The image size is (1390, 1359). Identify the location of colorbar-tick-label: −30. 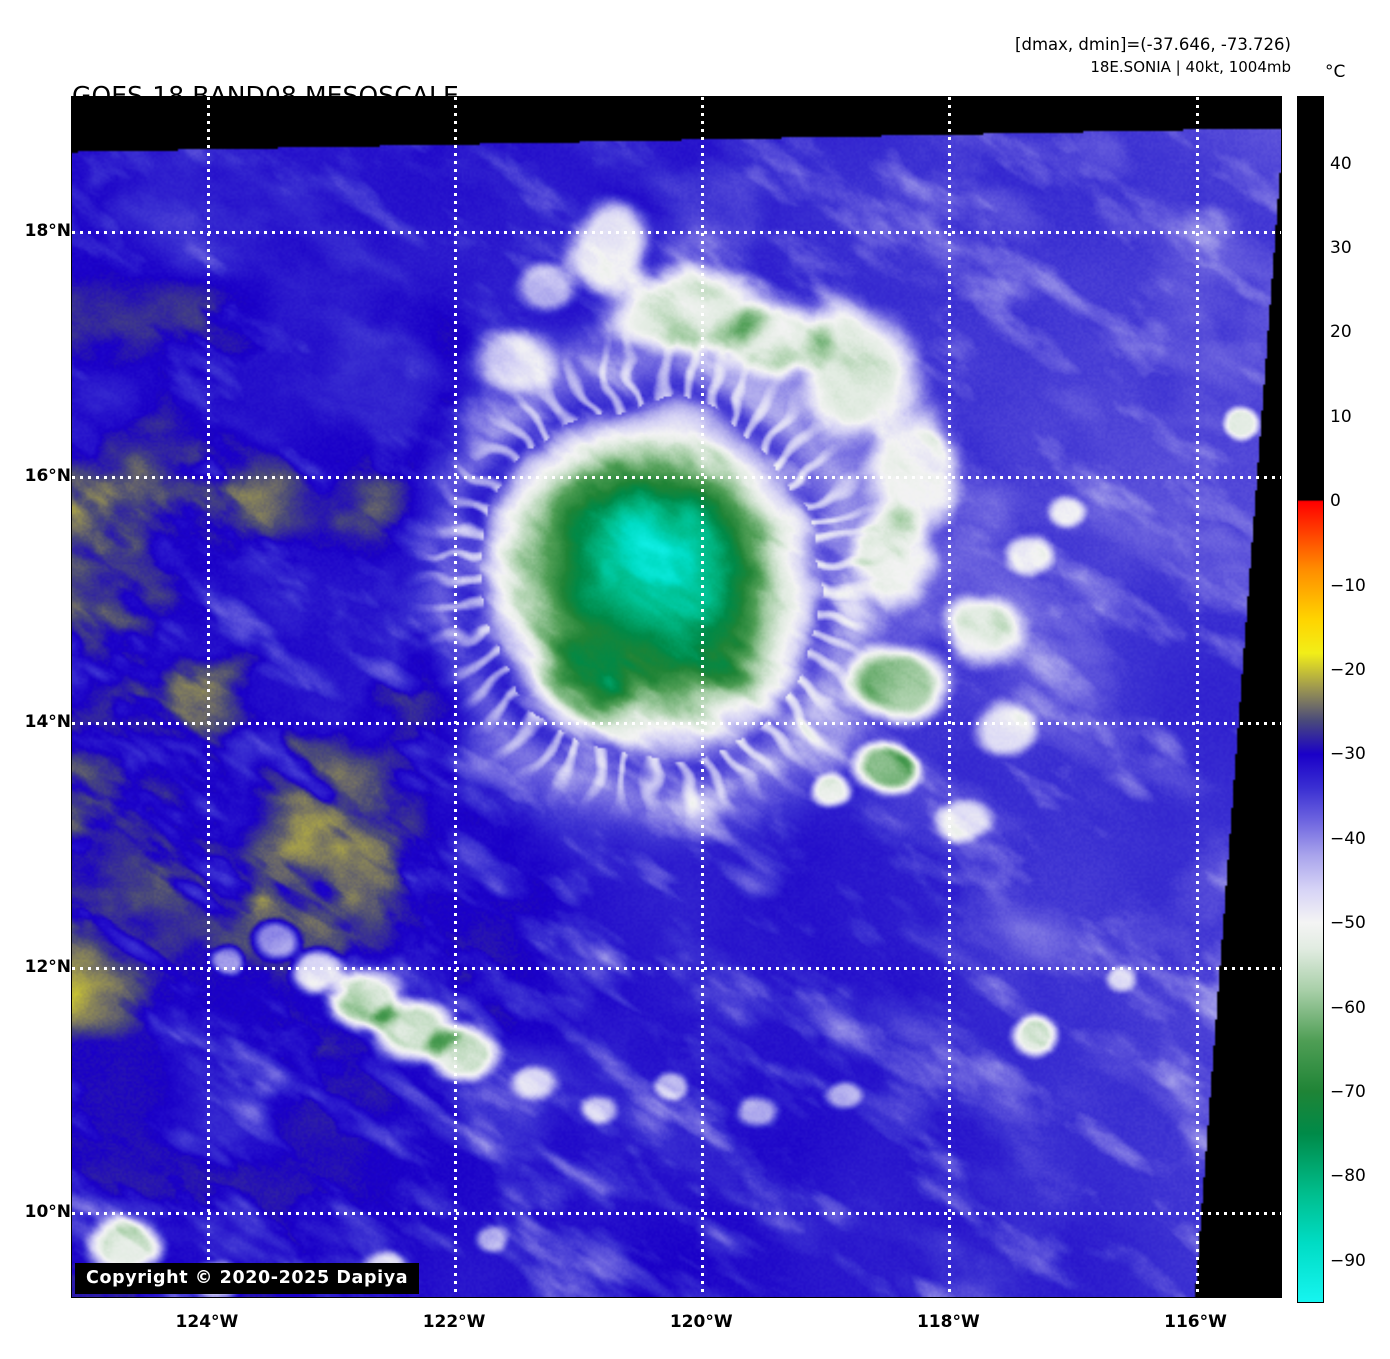
(1348, 754).